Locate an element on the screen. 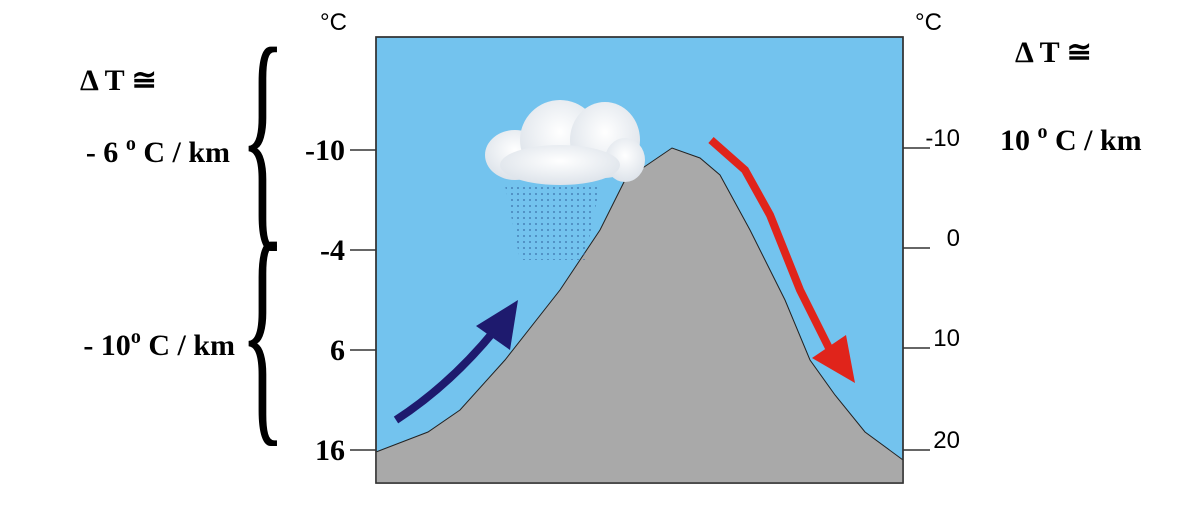 Image resolution: width=1200 pixels, height=510 pixels. left-tick-label: -10 is located at coordinates (325, 150).